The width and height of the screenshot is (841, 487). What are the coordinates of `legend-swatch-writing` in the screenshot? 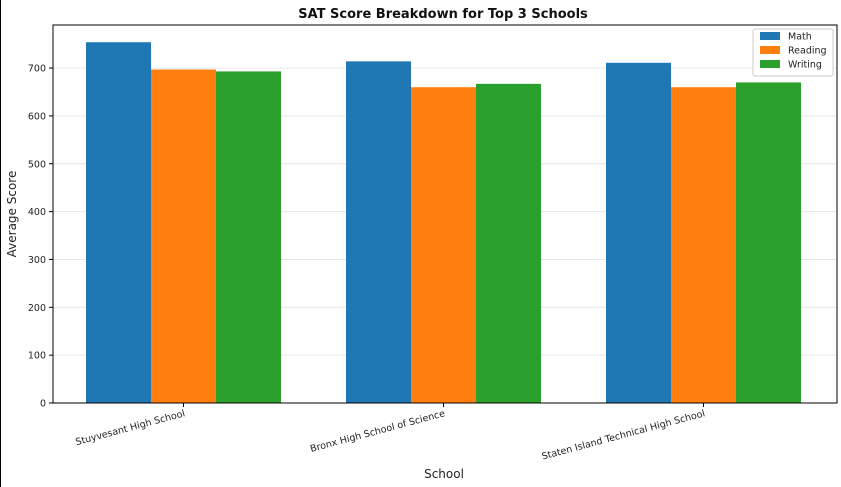 It's located at (770, 64).